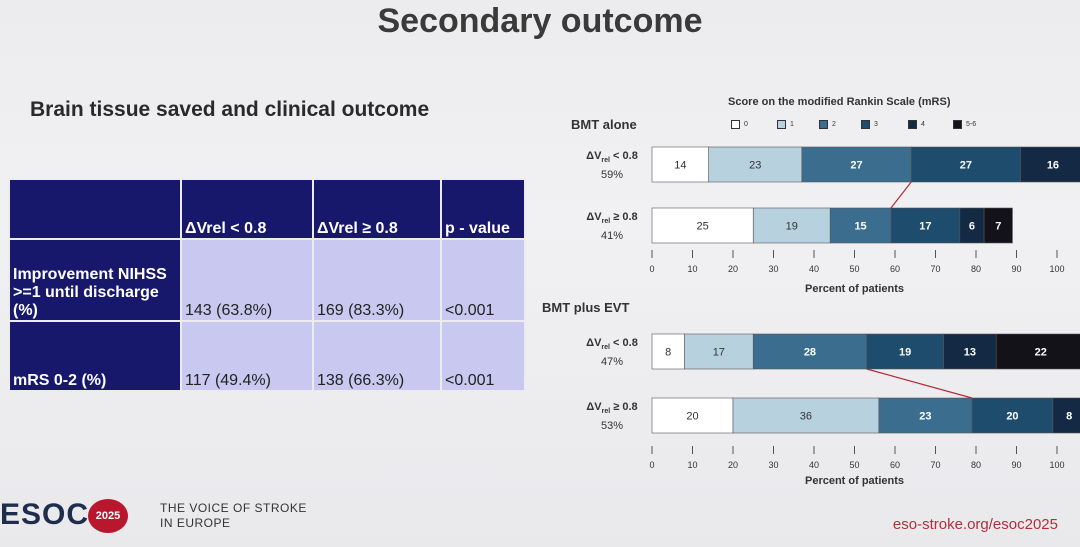  Describe the element at coordinates (95, 356) in the screenshot. I see `row-label: mRS 0-2 (%)` at that location.